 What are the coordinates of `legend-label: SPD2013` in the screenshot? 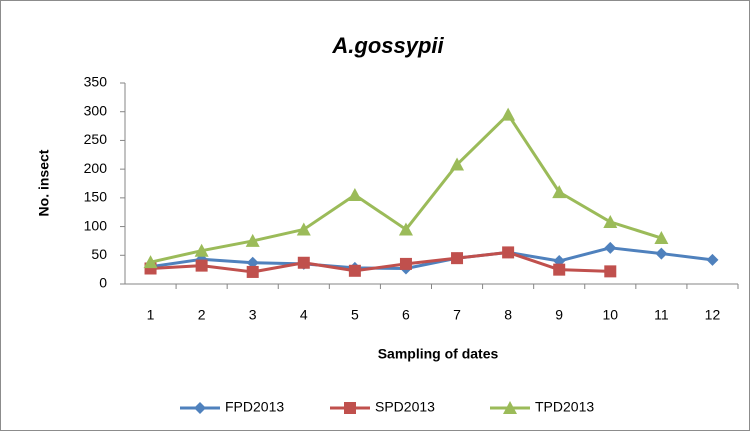 It's located at (405, 407).